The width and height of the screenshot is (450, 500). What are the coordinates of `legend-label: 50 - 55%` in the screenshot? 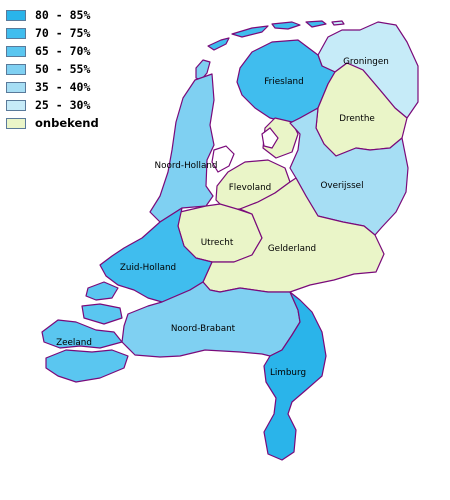 It's located at (63, 69).